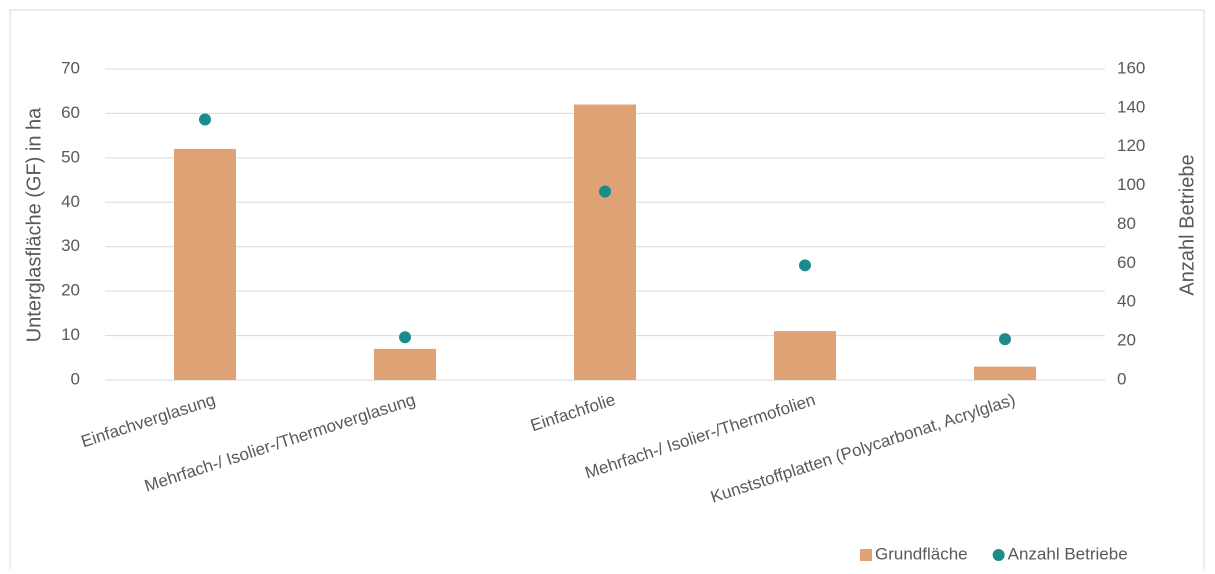 Image resolution: width=1215 pixels, height=574 pixels. What do you see at coordinates (1131, 184) in the screenshot?
I see `y2-tick-label: 100` at bounding box center [1131, 184].